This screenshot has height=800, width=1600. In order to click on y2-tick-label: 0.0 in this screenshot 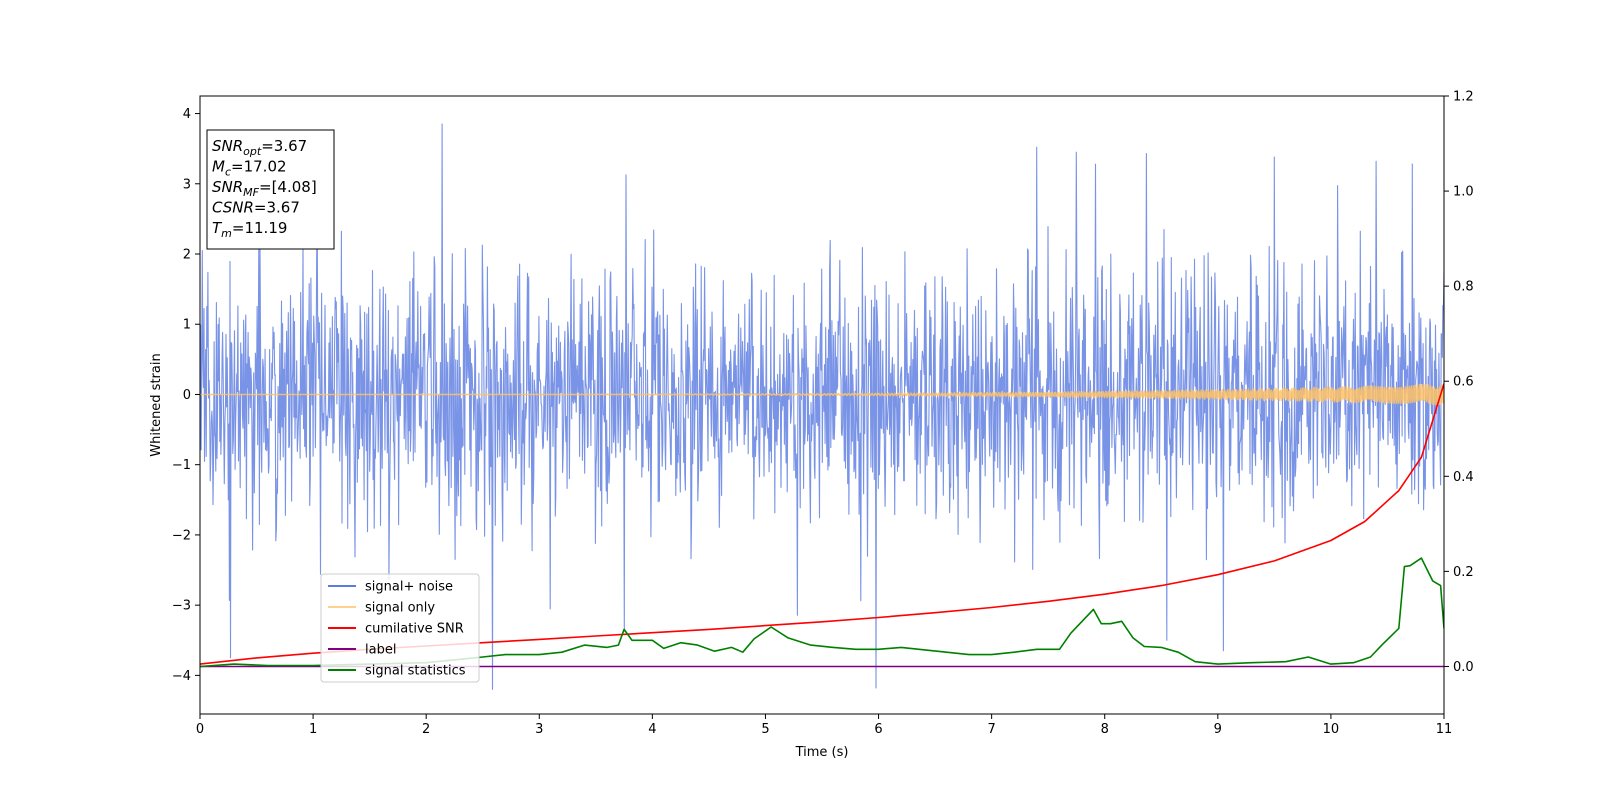, I will do `click(1463, 667)`.